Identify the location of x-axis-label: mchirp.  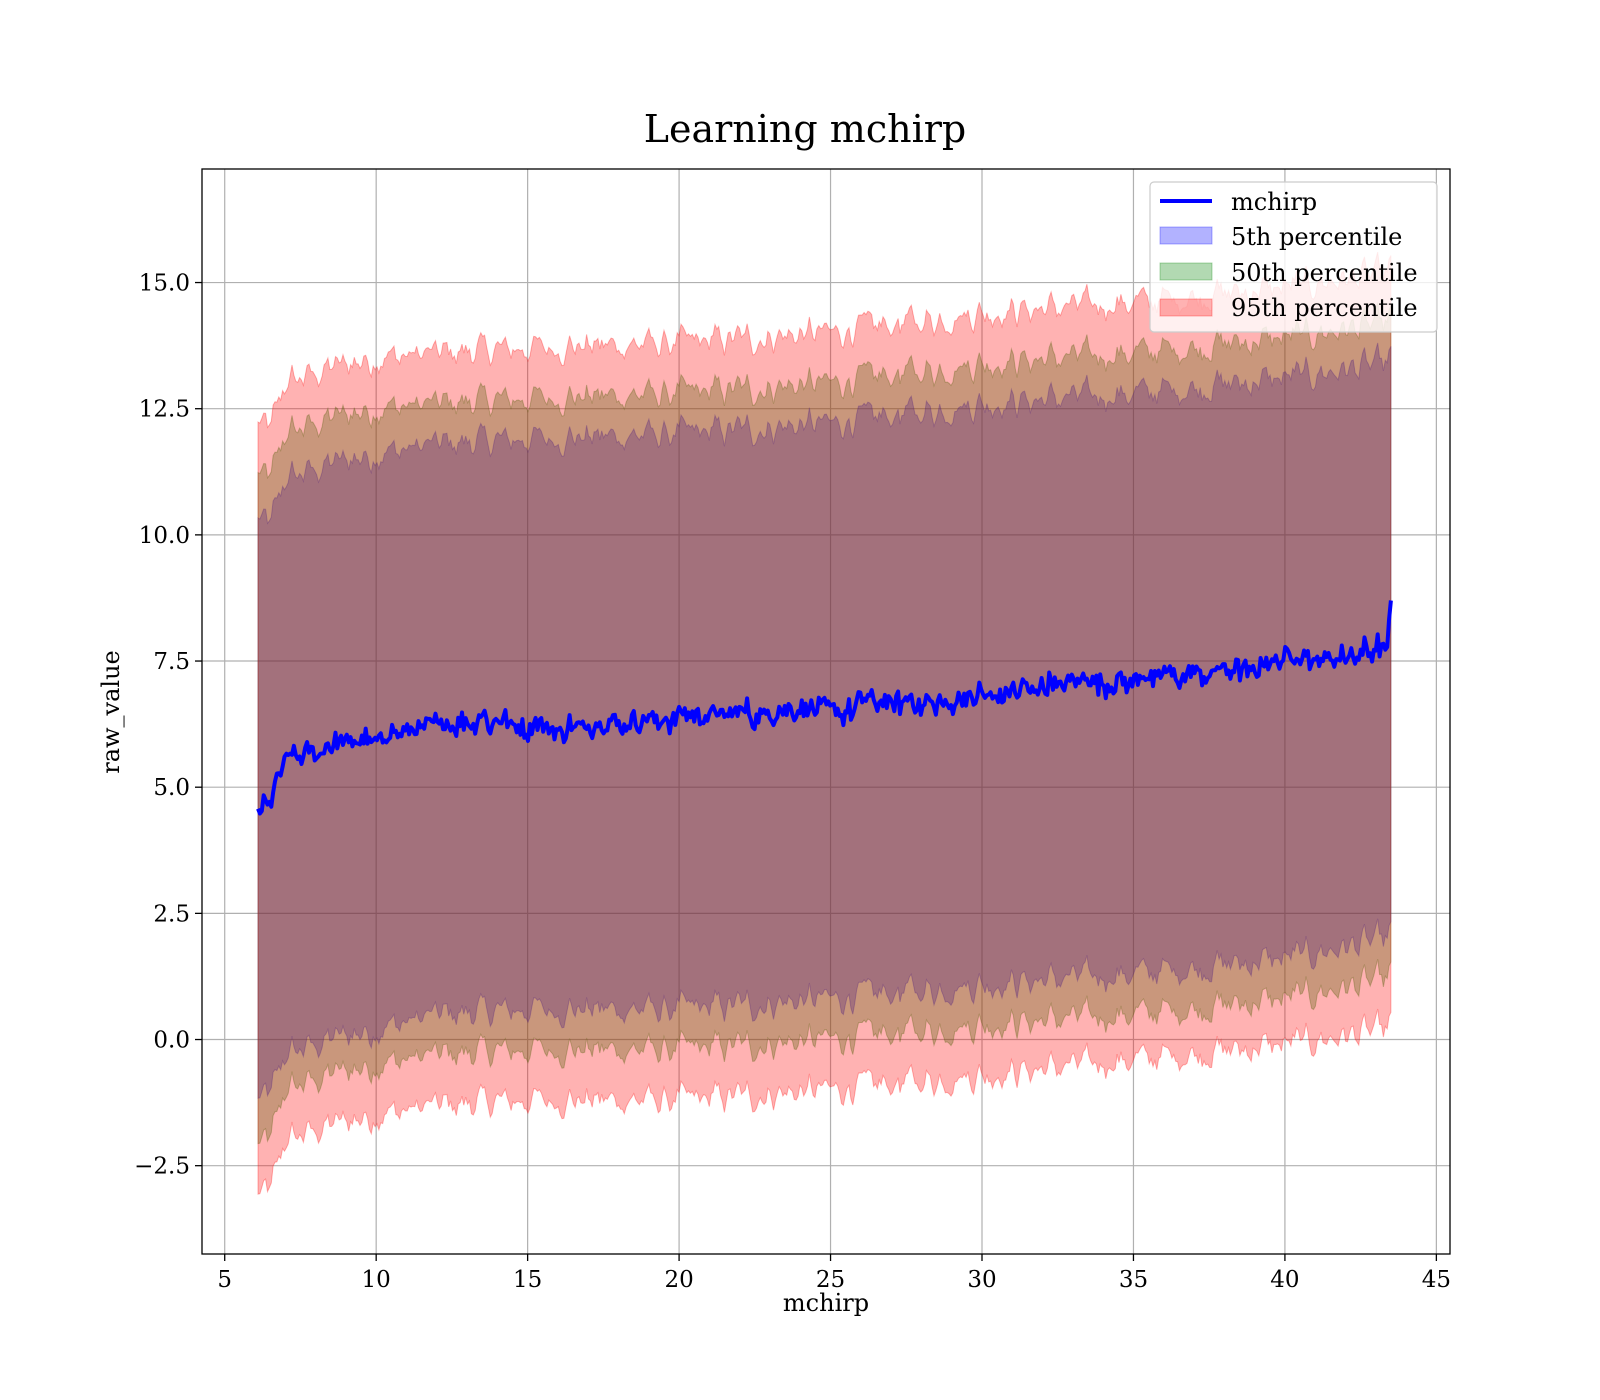
(826, 1303).